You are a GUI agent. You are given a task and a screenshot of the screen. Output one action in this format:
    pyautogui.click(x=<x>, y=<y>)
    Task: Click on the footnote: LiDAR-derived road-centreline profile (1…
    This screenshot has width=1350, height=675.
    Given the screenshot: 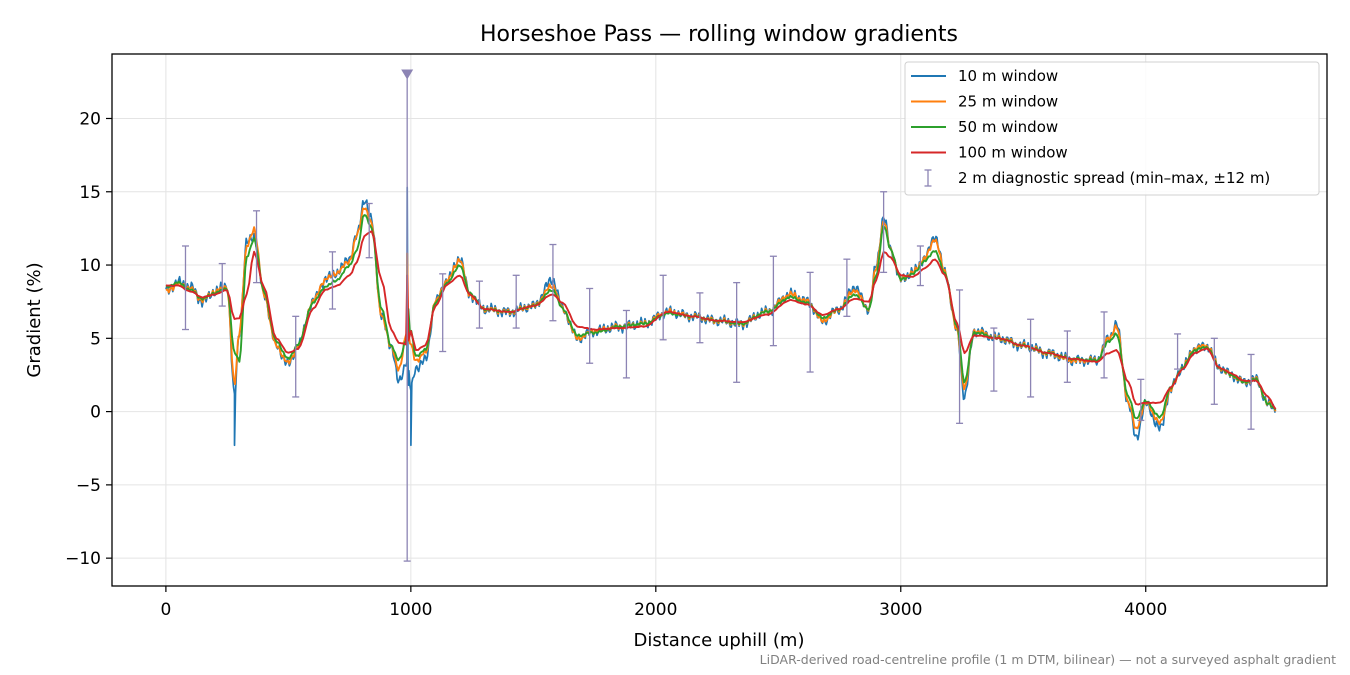 What is the action you would take?
    pyautogui.click(x=1048, y=659)
    